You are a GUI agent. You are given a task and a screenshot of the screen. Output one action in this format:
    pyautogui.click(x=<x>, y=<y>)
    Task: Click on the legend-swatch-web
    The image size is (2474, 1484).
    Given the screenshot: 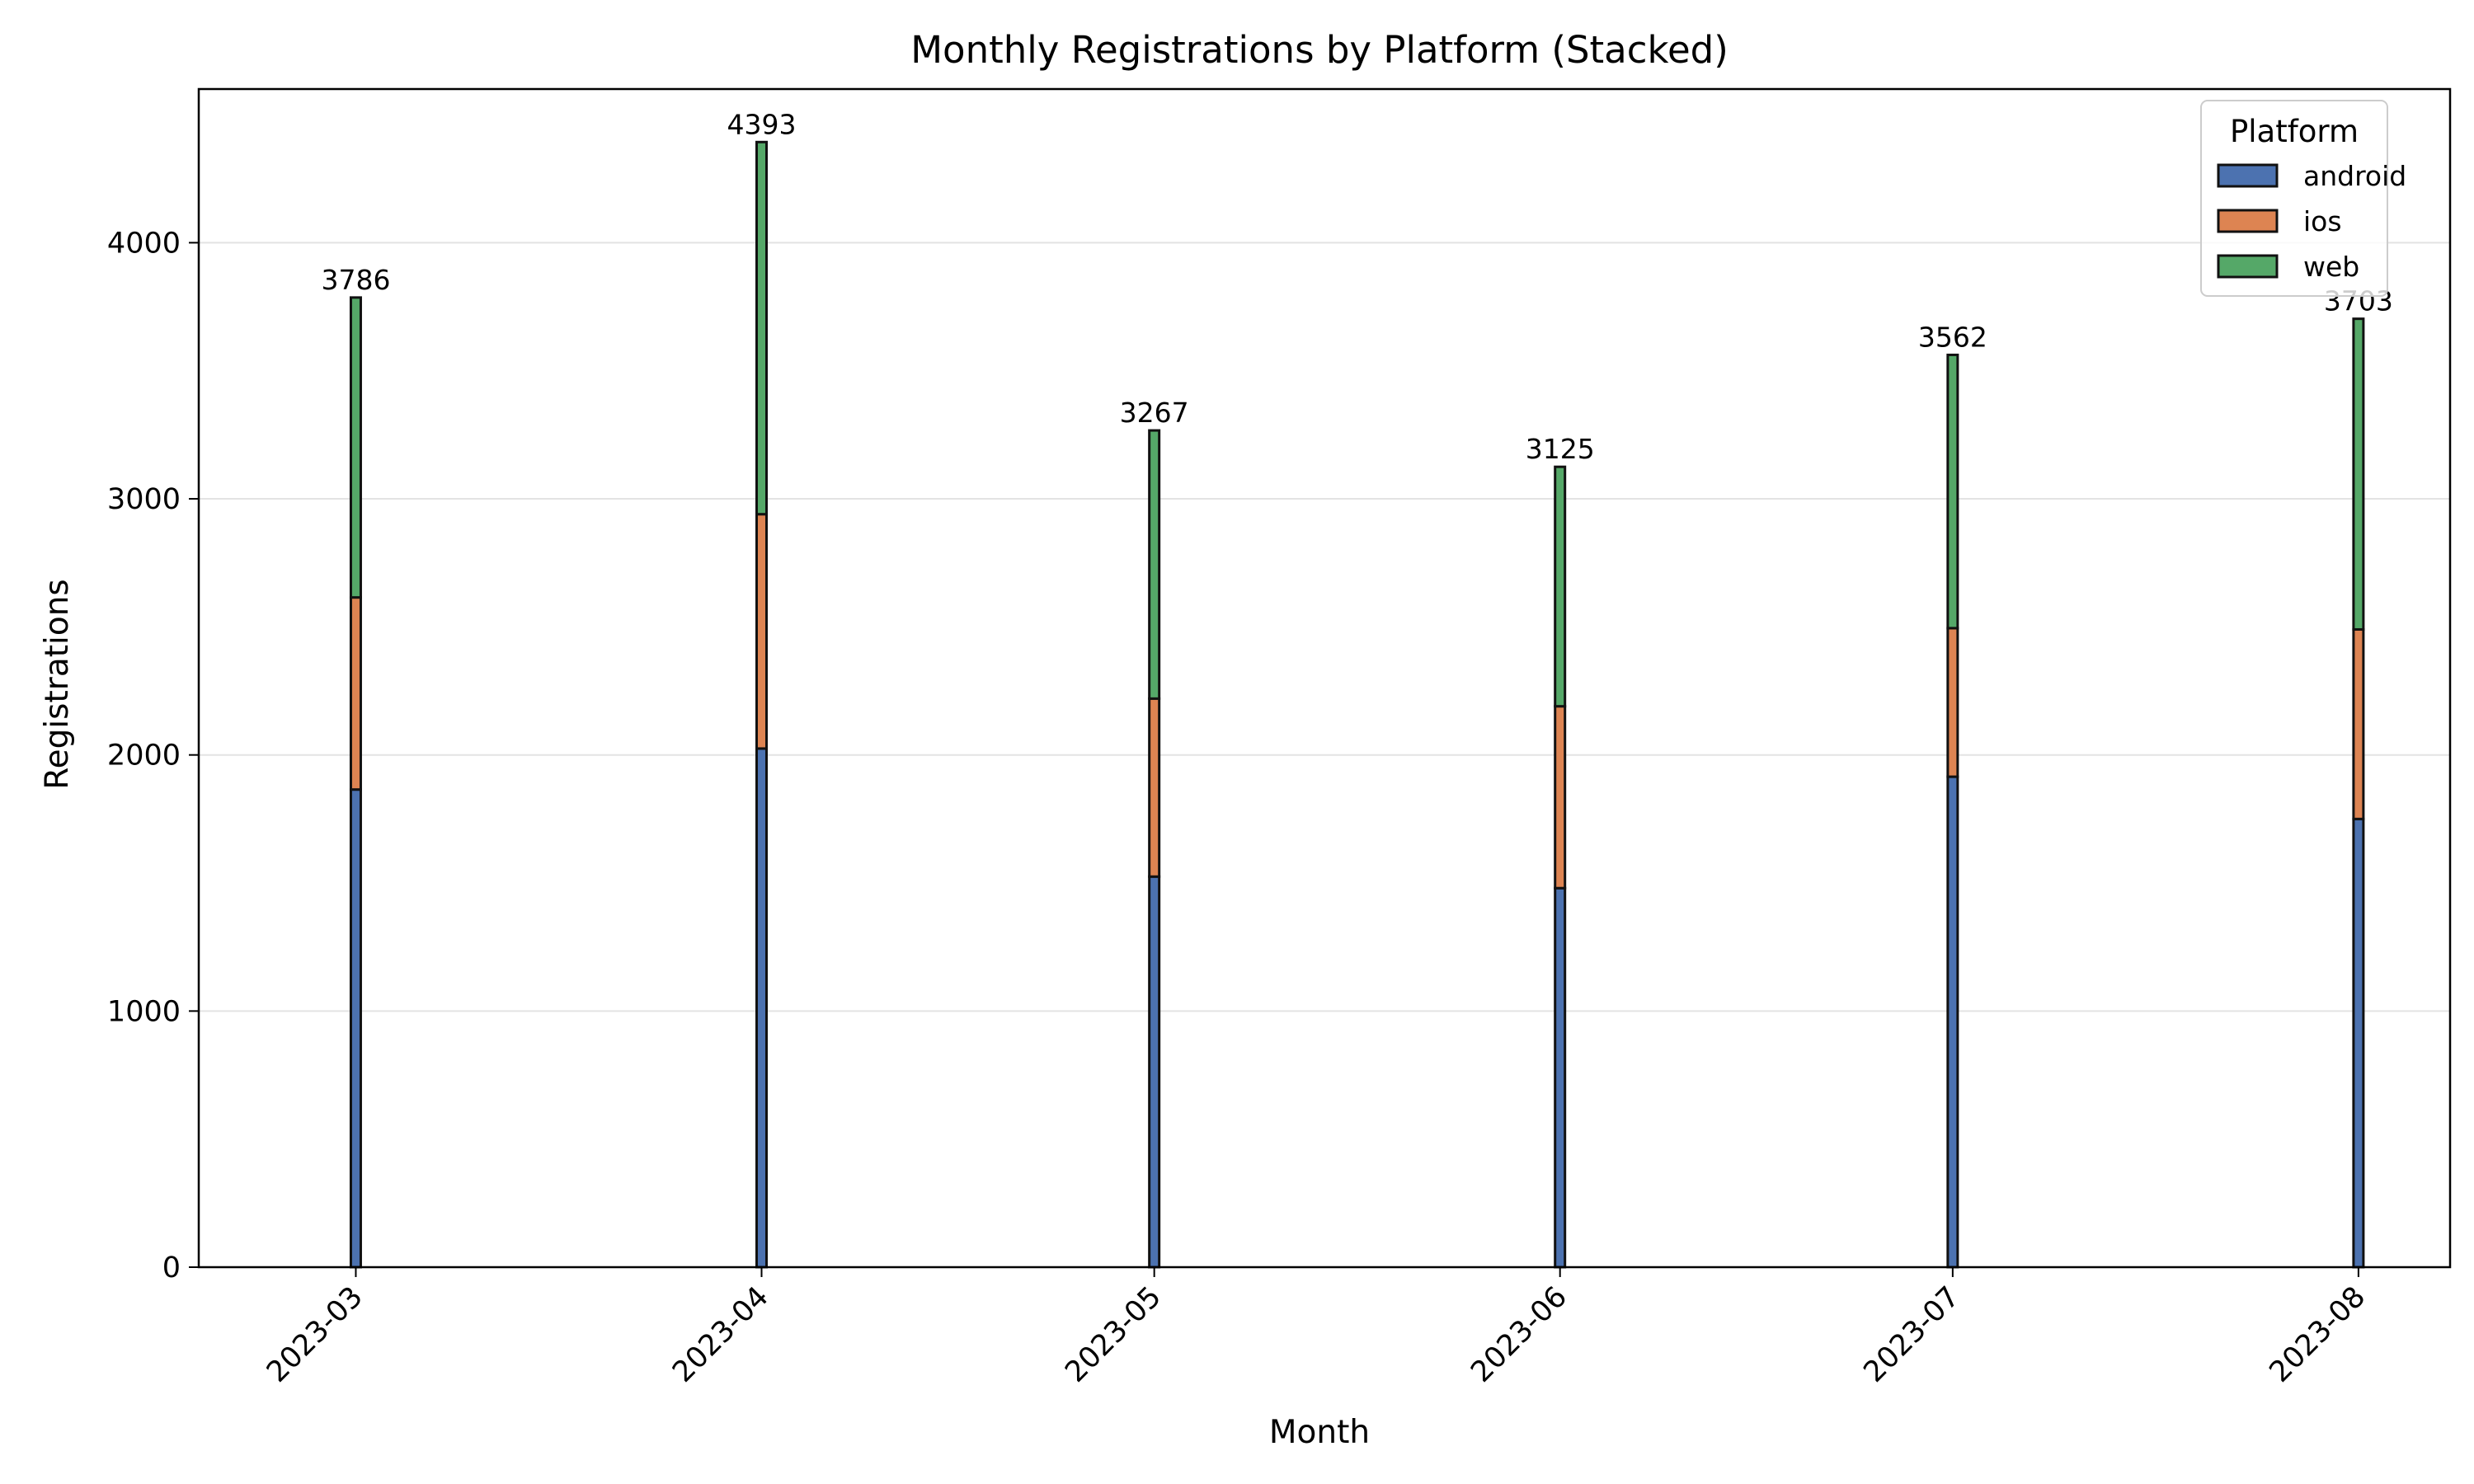 What is the action you would take?
    pyautogui.click(x=2248, y=266)
    